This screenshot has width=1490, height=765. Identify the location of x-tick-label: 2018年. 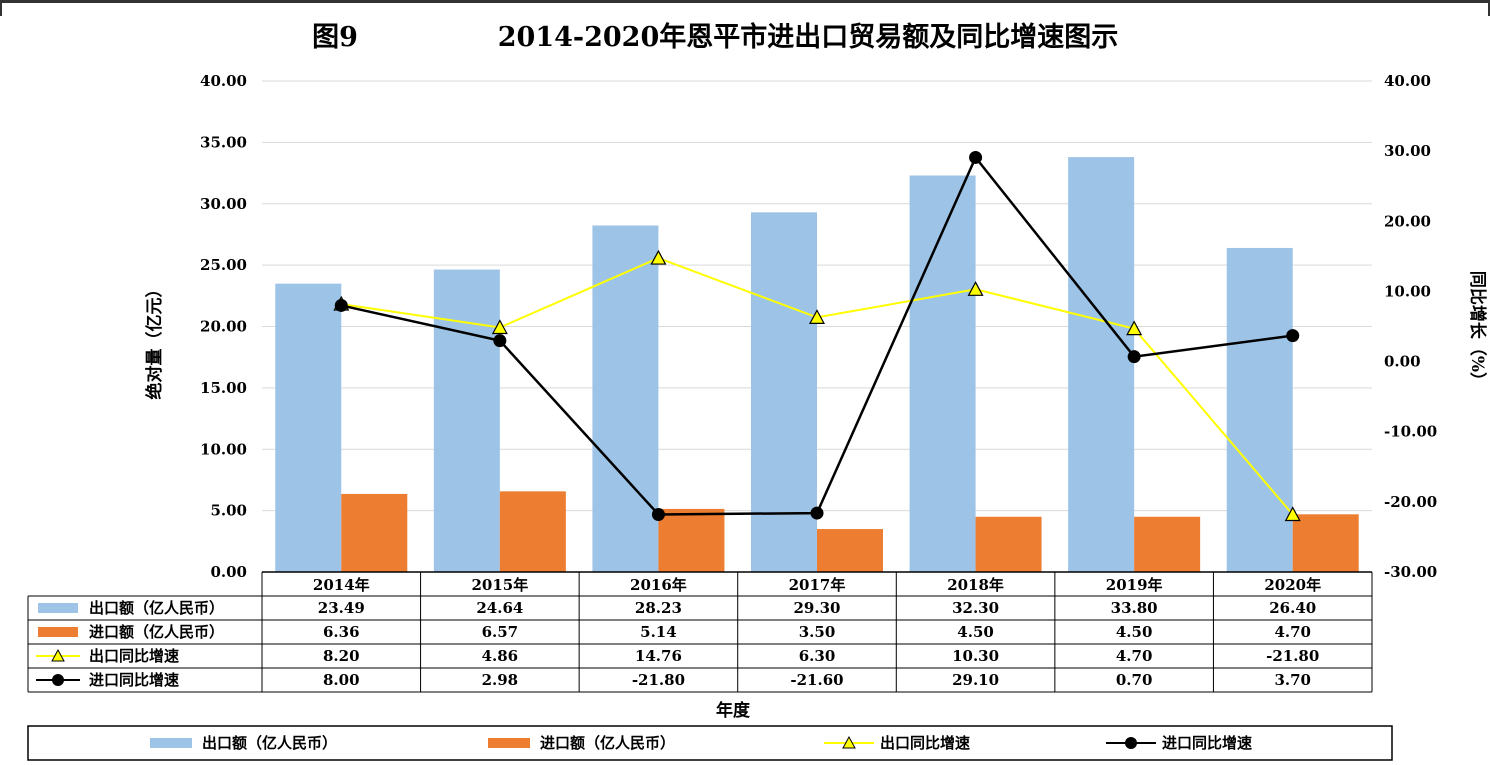
(975, 585).